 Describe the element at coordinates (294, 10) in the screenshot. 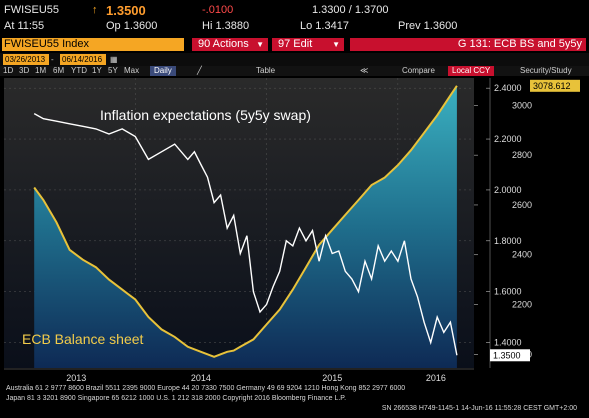

I see `quote-row-primary: FWISEU55 ↑ 1.3500 -.0100 1.3300 / 1.3700` at that location.